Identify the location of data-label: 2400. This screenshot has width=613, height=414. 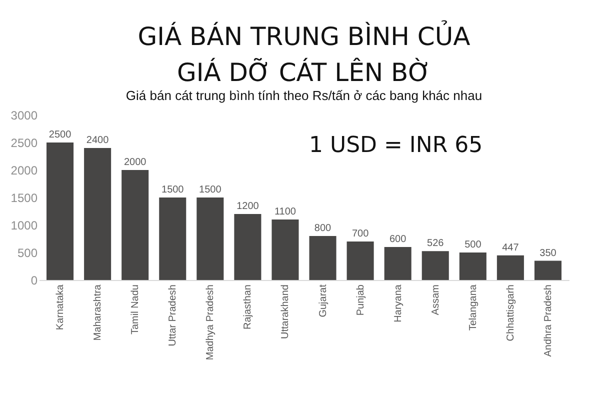
(98, 140).